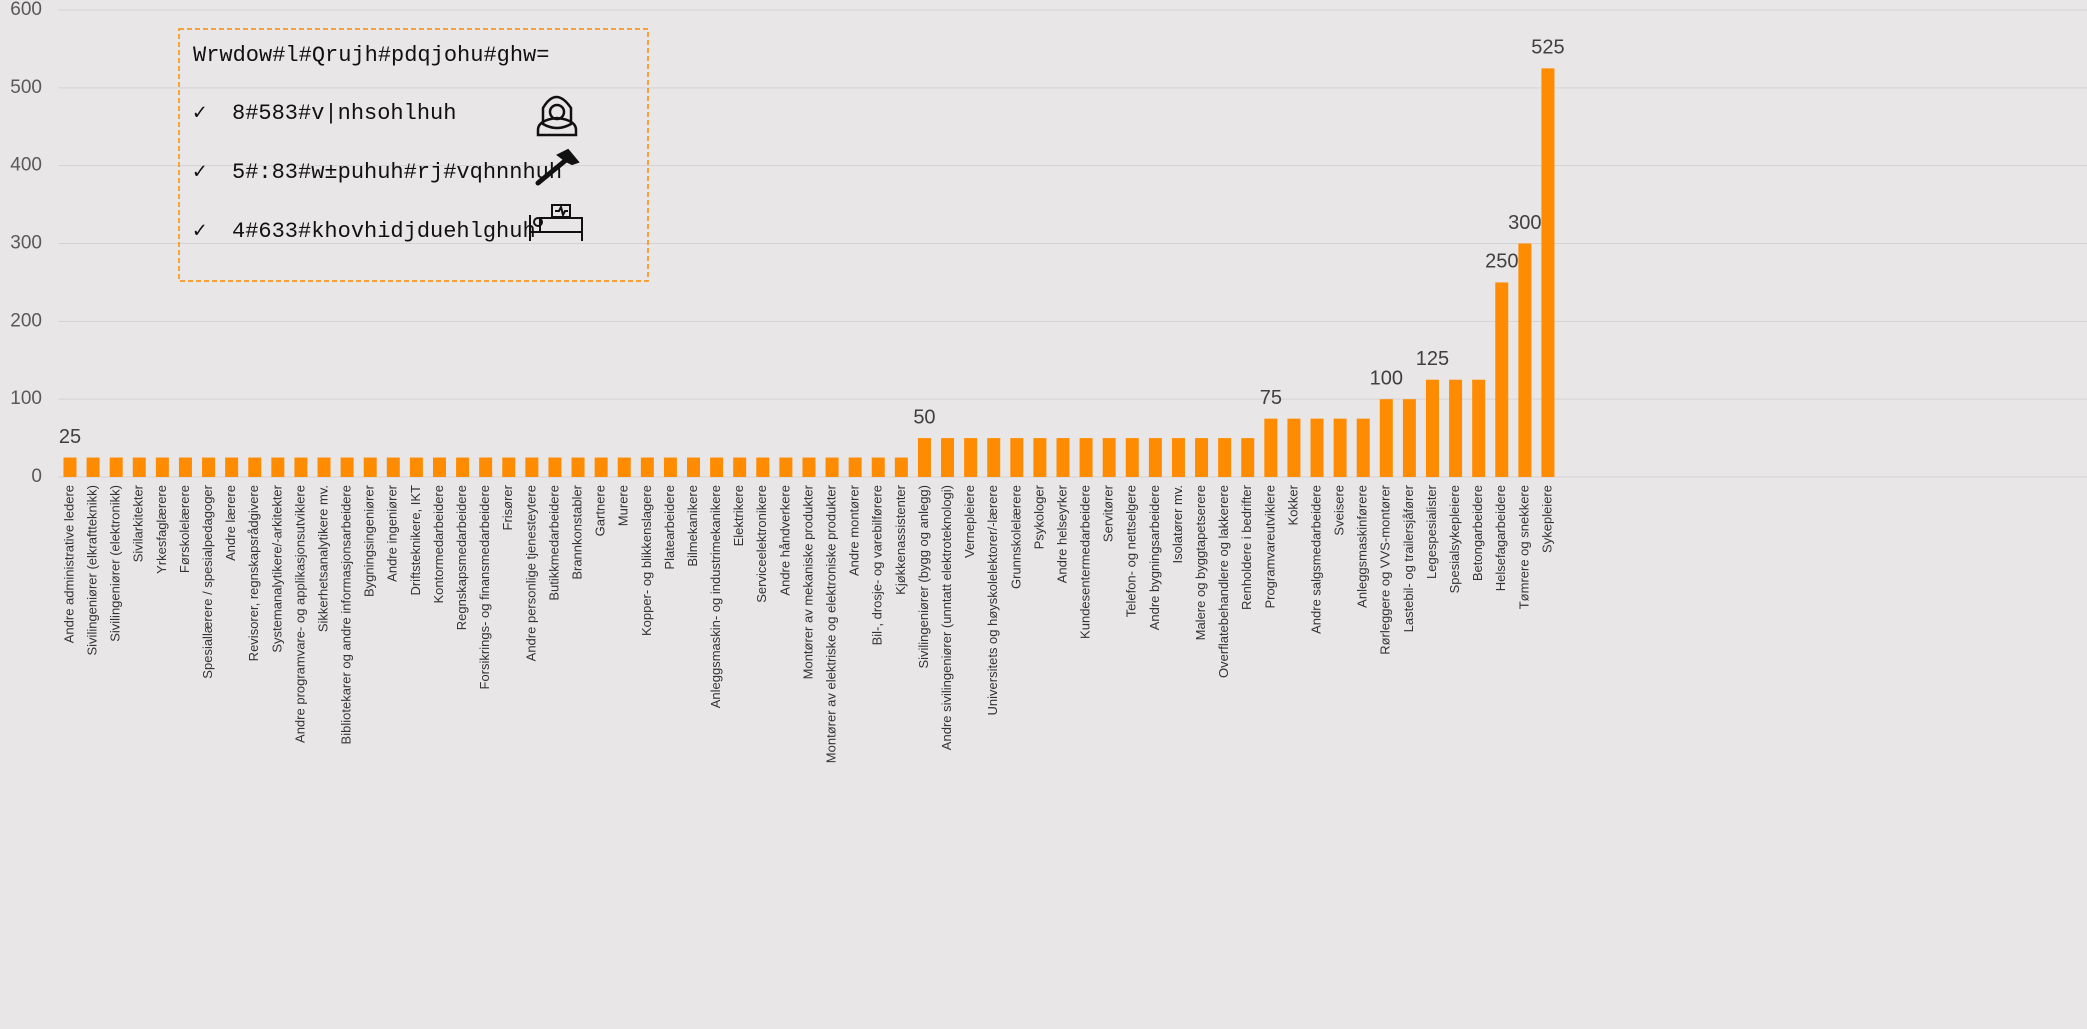 This screenshot has height=1029, width=2087. I want to click on x-tick-label: Sivilingeniører (elkraftteknikk), so click(92, 570).